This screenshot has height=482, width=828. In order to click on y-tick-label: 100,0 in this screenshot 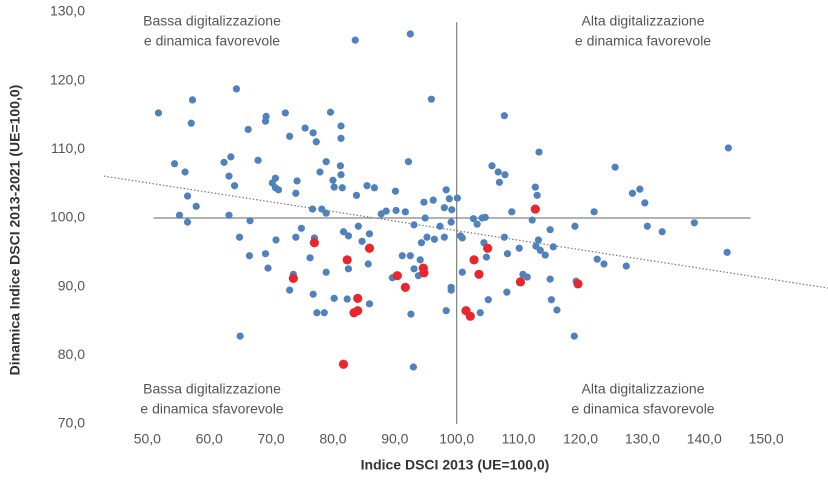, I will do `click(67, 217)`.